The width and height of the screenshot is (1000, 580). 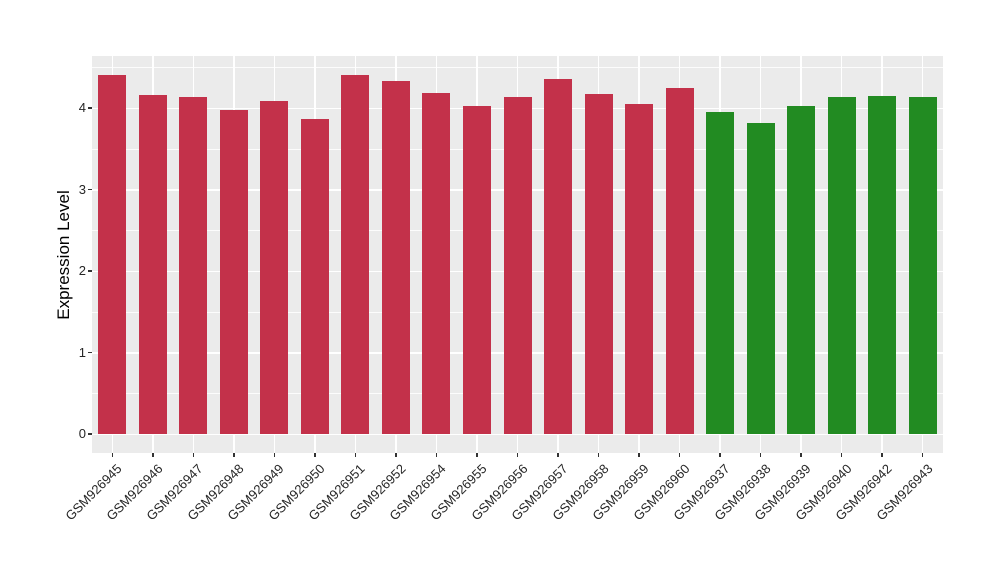 I want to click on bar-GSM926956, so click(x=517, y=265).